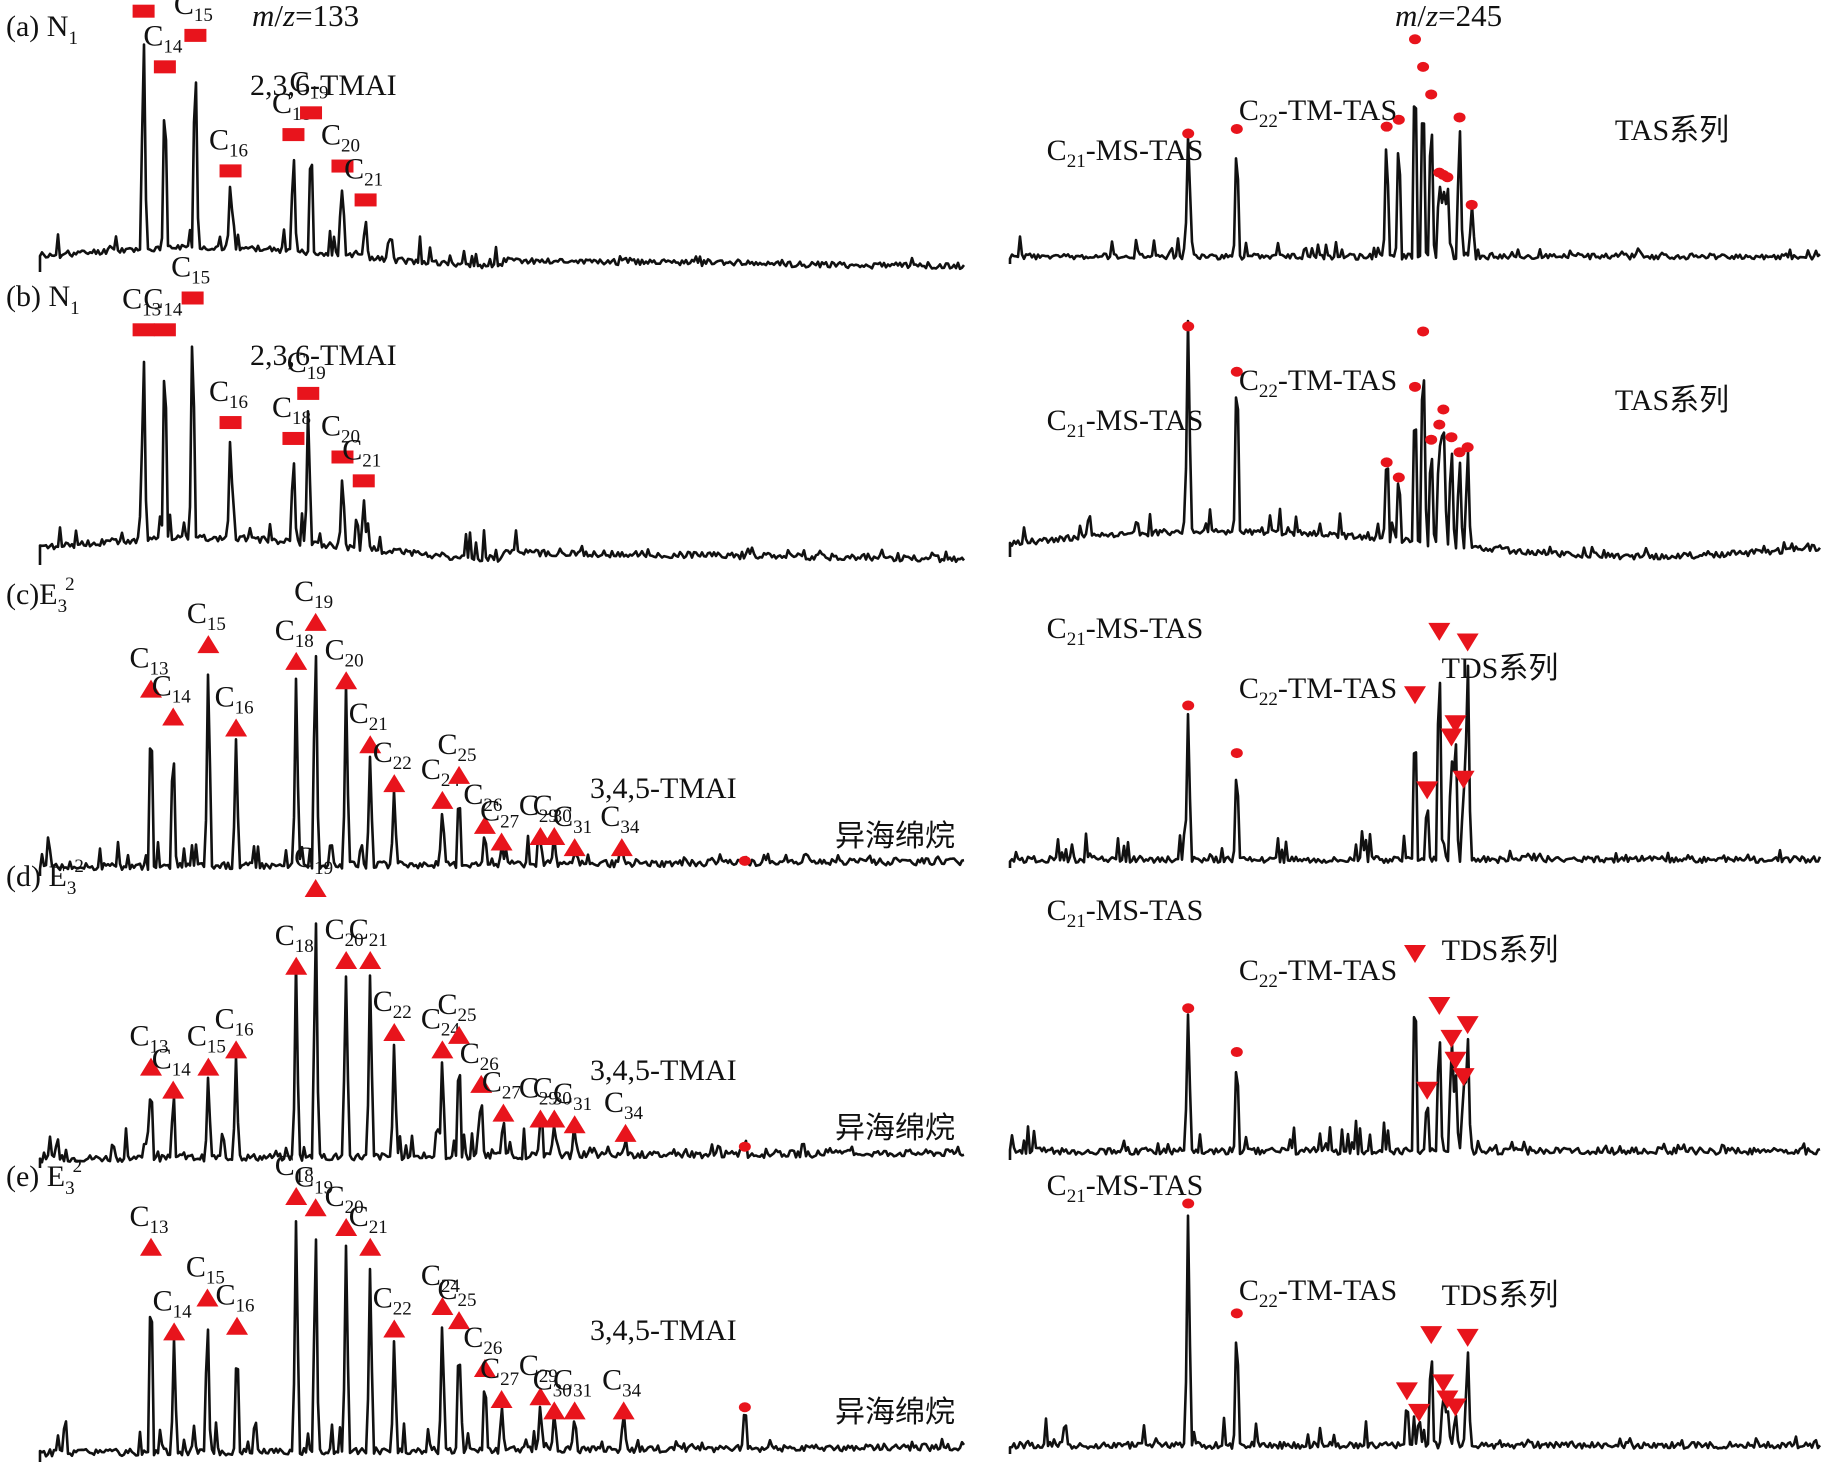 The height and width of the screenshot is (1469, 1834). Describe the element at coordinates (499, 1371) in the screenshot. I see `peak-label-left-e-12: C27` at that location.